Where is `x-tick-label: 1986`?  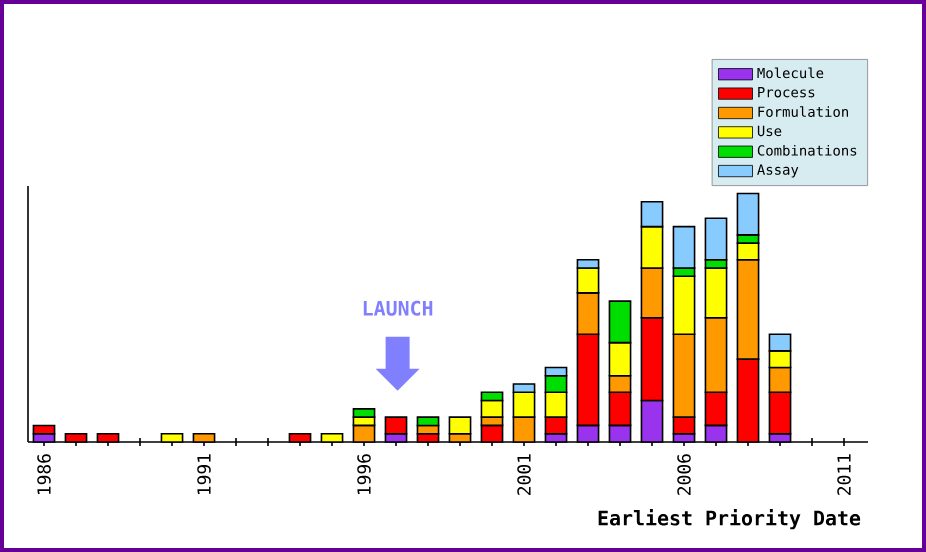
x-tick-label: 1986 is located at coordinates (44, 474).